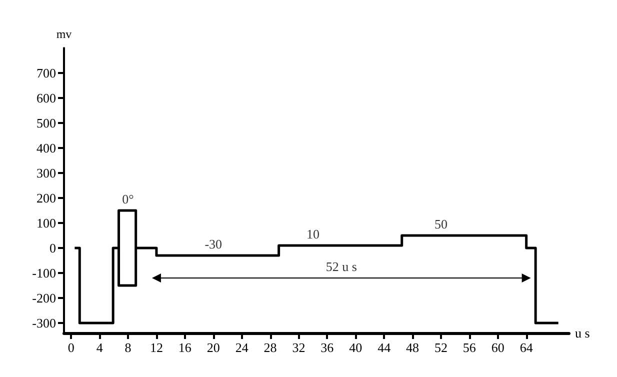 The height and width of the screenshot is (377, 617). I want to click on annotation: 0°, so click(128, 199).